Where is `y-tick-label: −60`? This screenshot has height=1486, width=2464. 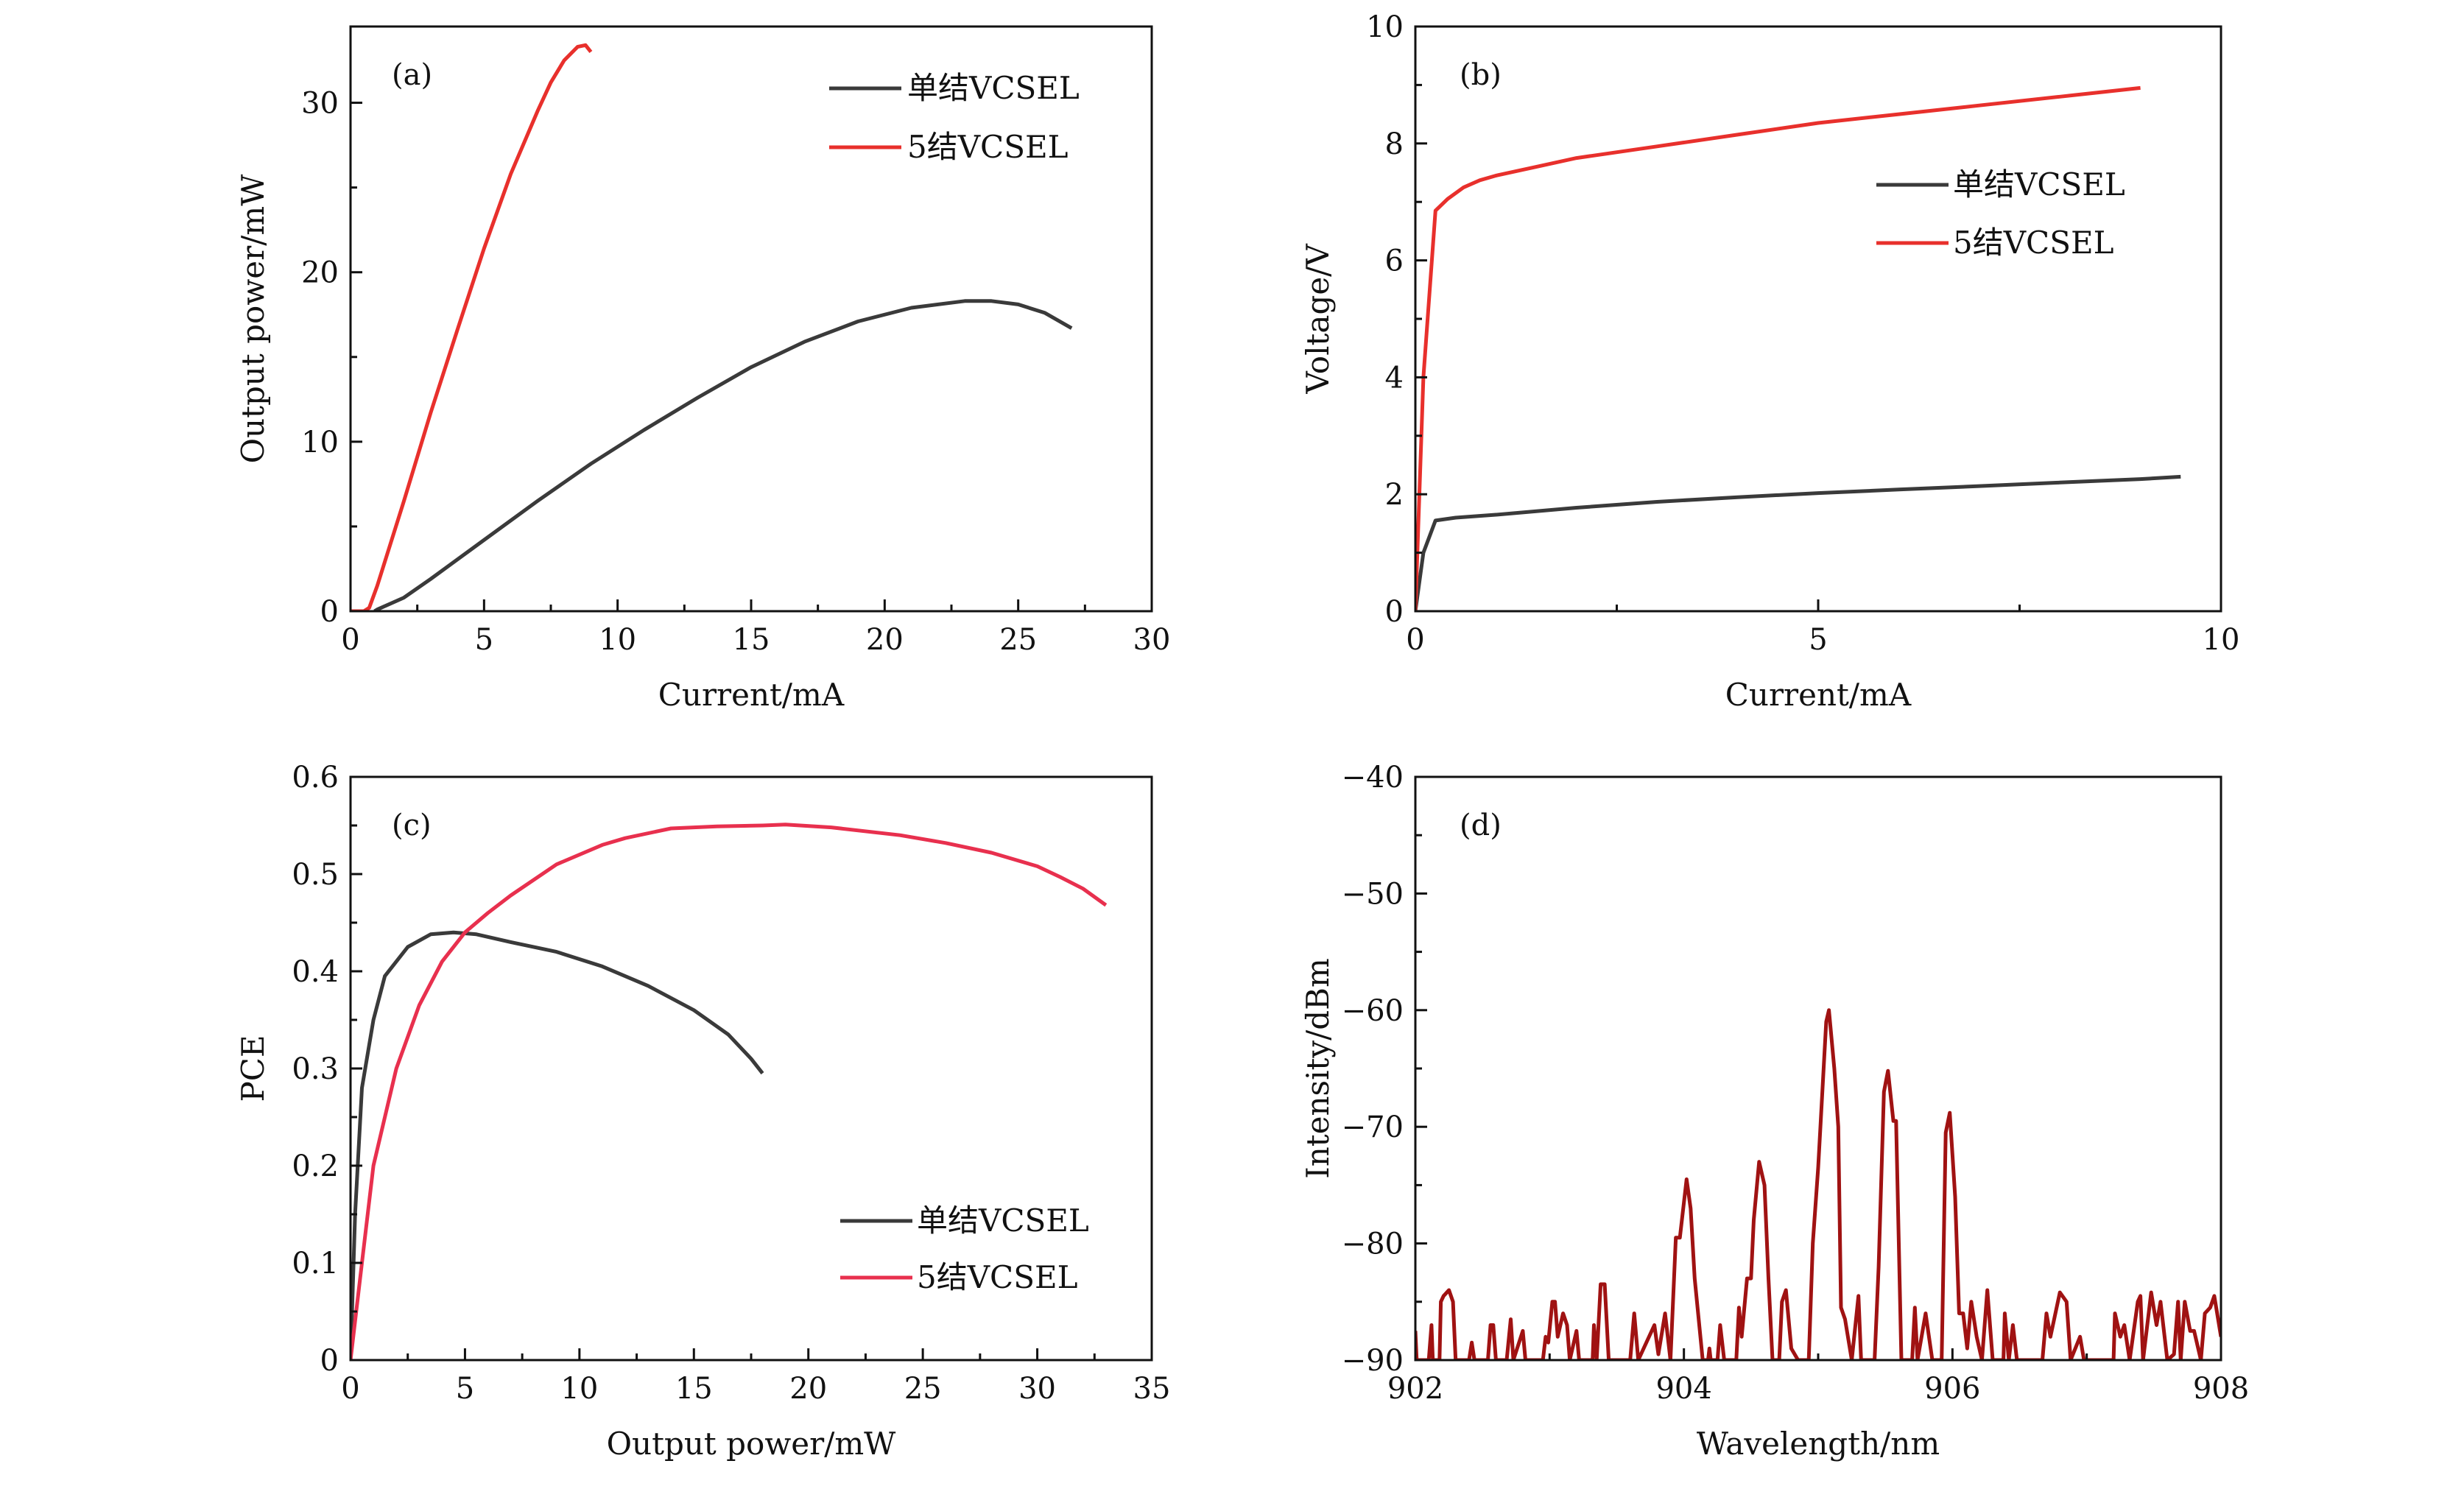 y-tick-label: −60 is located at coordinates (1373, 1011).